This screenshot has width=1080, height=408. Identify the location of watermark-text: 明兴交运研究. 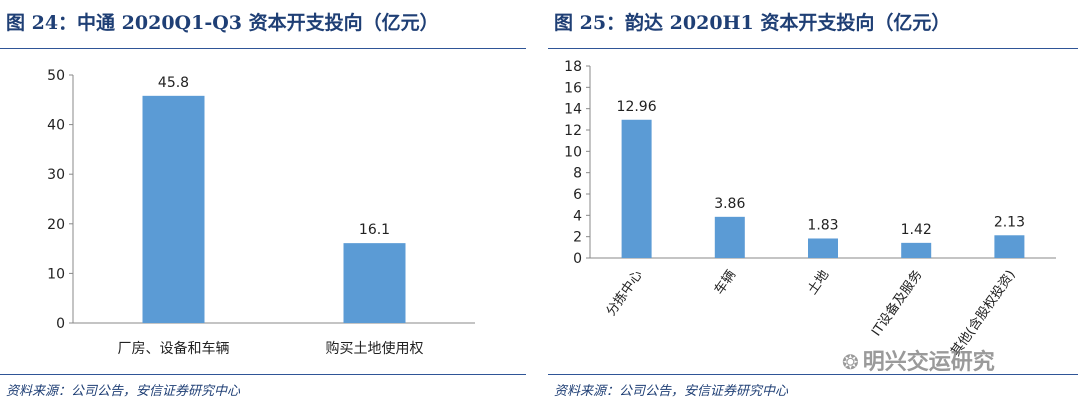
(928, 362).